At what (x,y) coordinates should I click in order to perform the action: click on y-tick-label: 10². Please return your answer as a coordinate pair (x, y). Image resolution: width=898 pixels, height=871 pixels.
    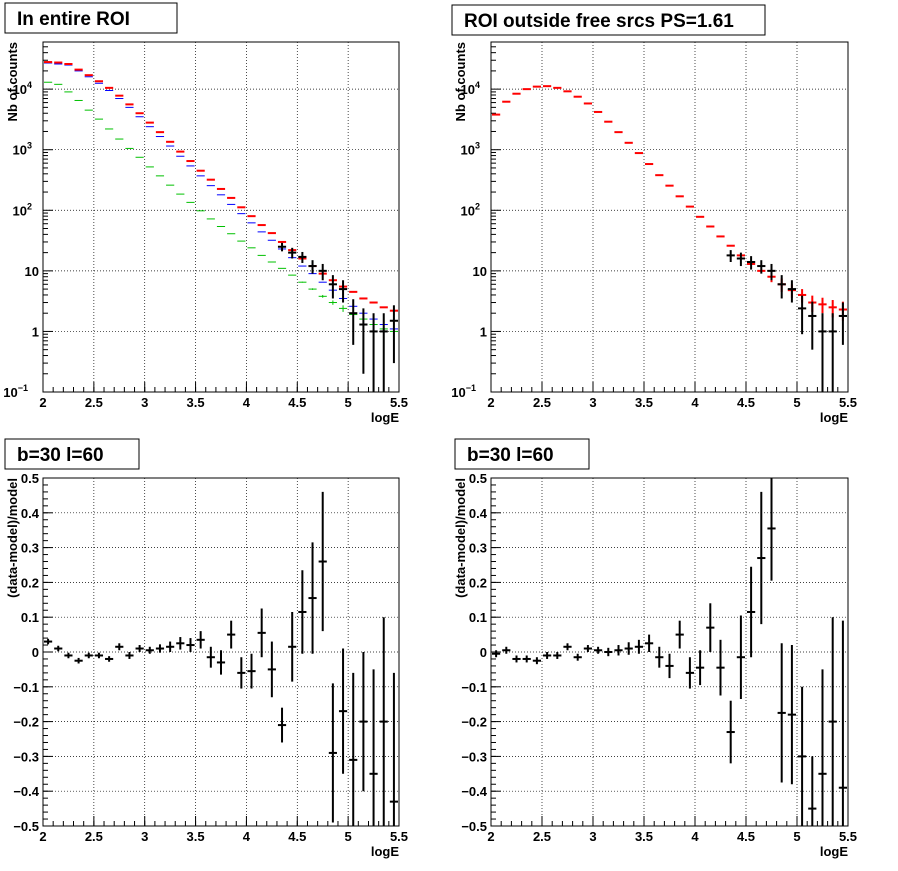
    Looking at the image, I should click on (22, 209).